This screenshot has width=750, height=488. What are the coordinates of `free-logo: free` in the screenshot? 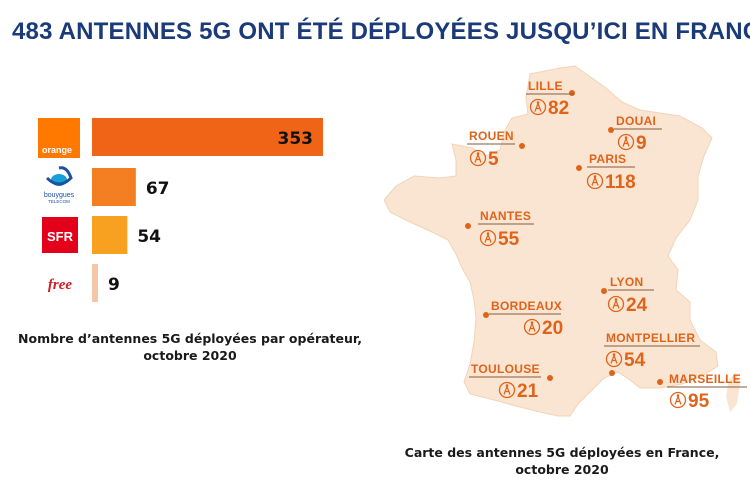 It's located at (60, 285).